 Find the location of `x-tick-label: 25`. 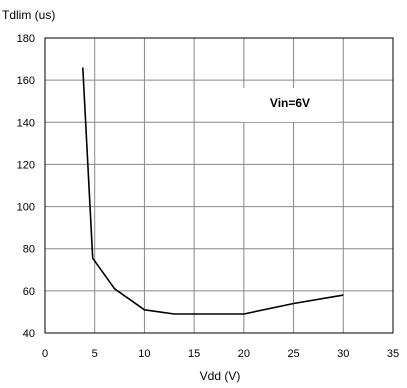

x-tick-label: 25 is located at coordinates (293, 354).